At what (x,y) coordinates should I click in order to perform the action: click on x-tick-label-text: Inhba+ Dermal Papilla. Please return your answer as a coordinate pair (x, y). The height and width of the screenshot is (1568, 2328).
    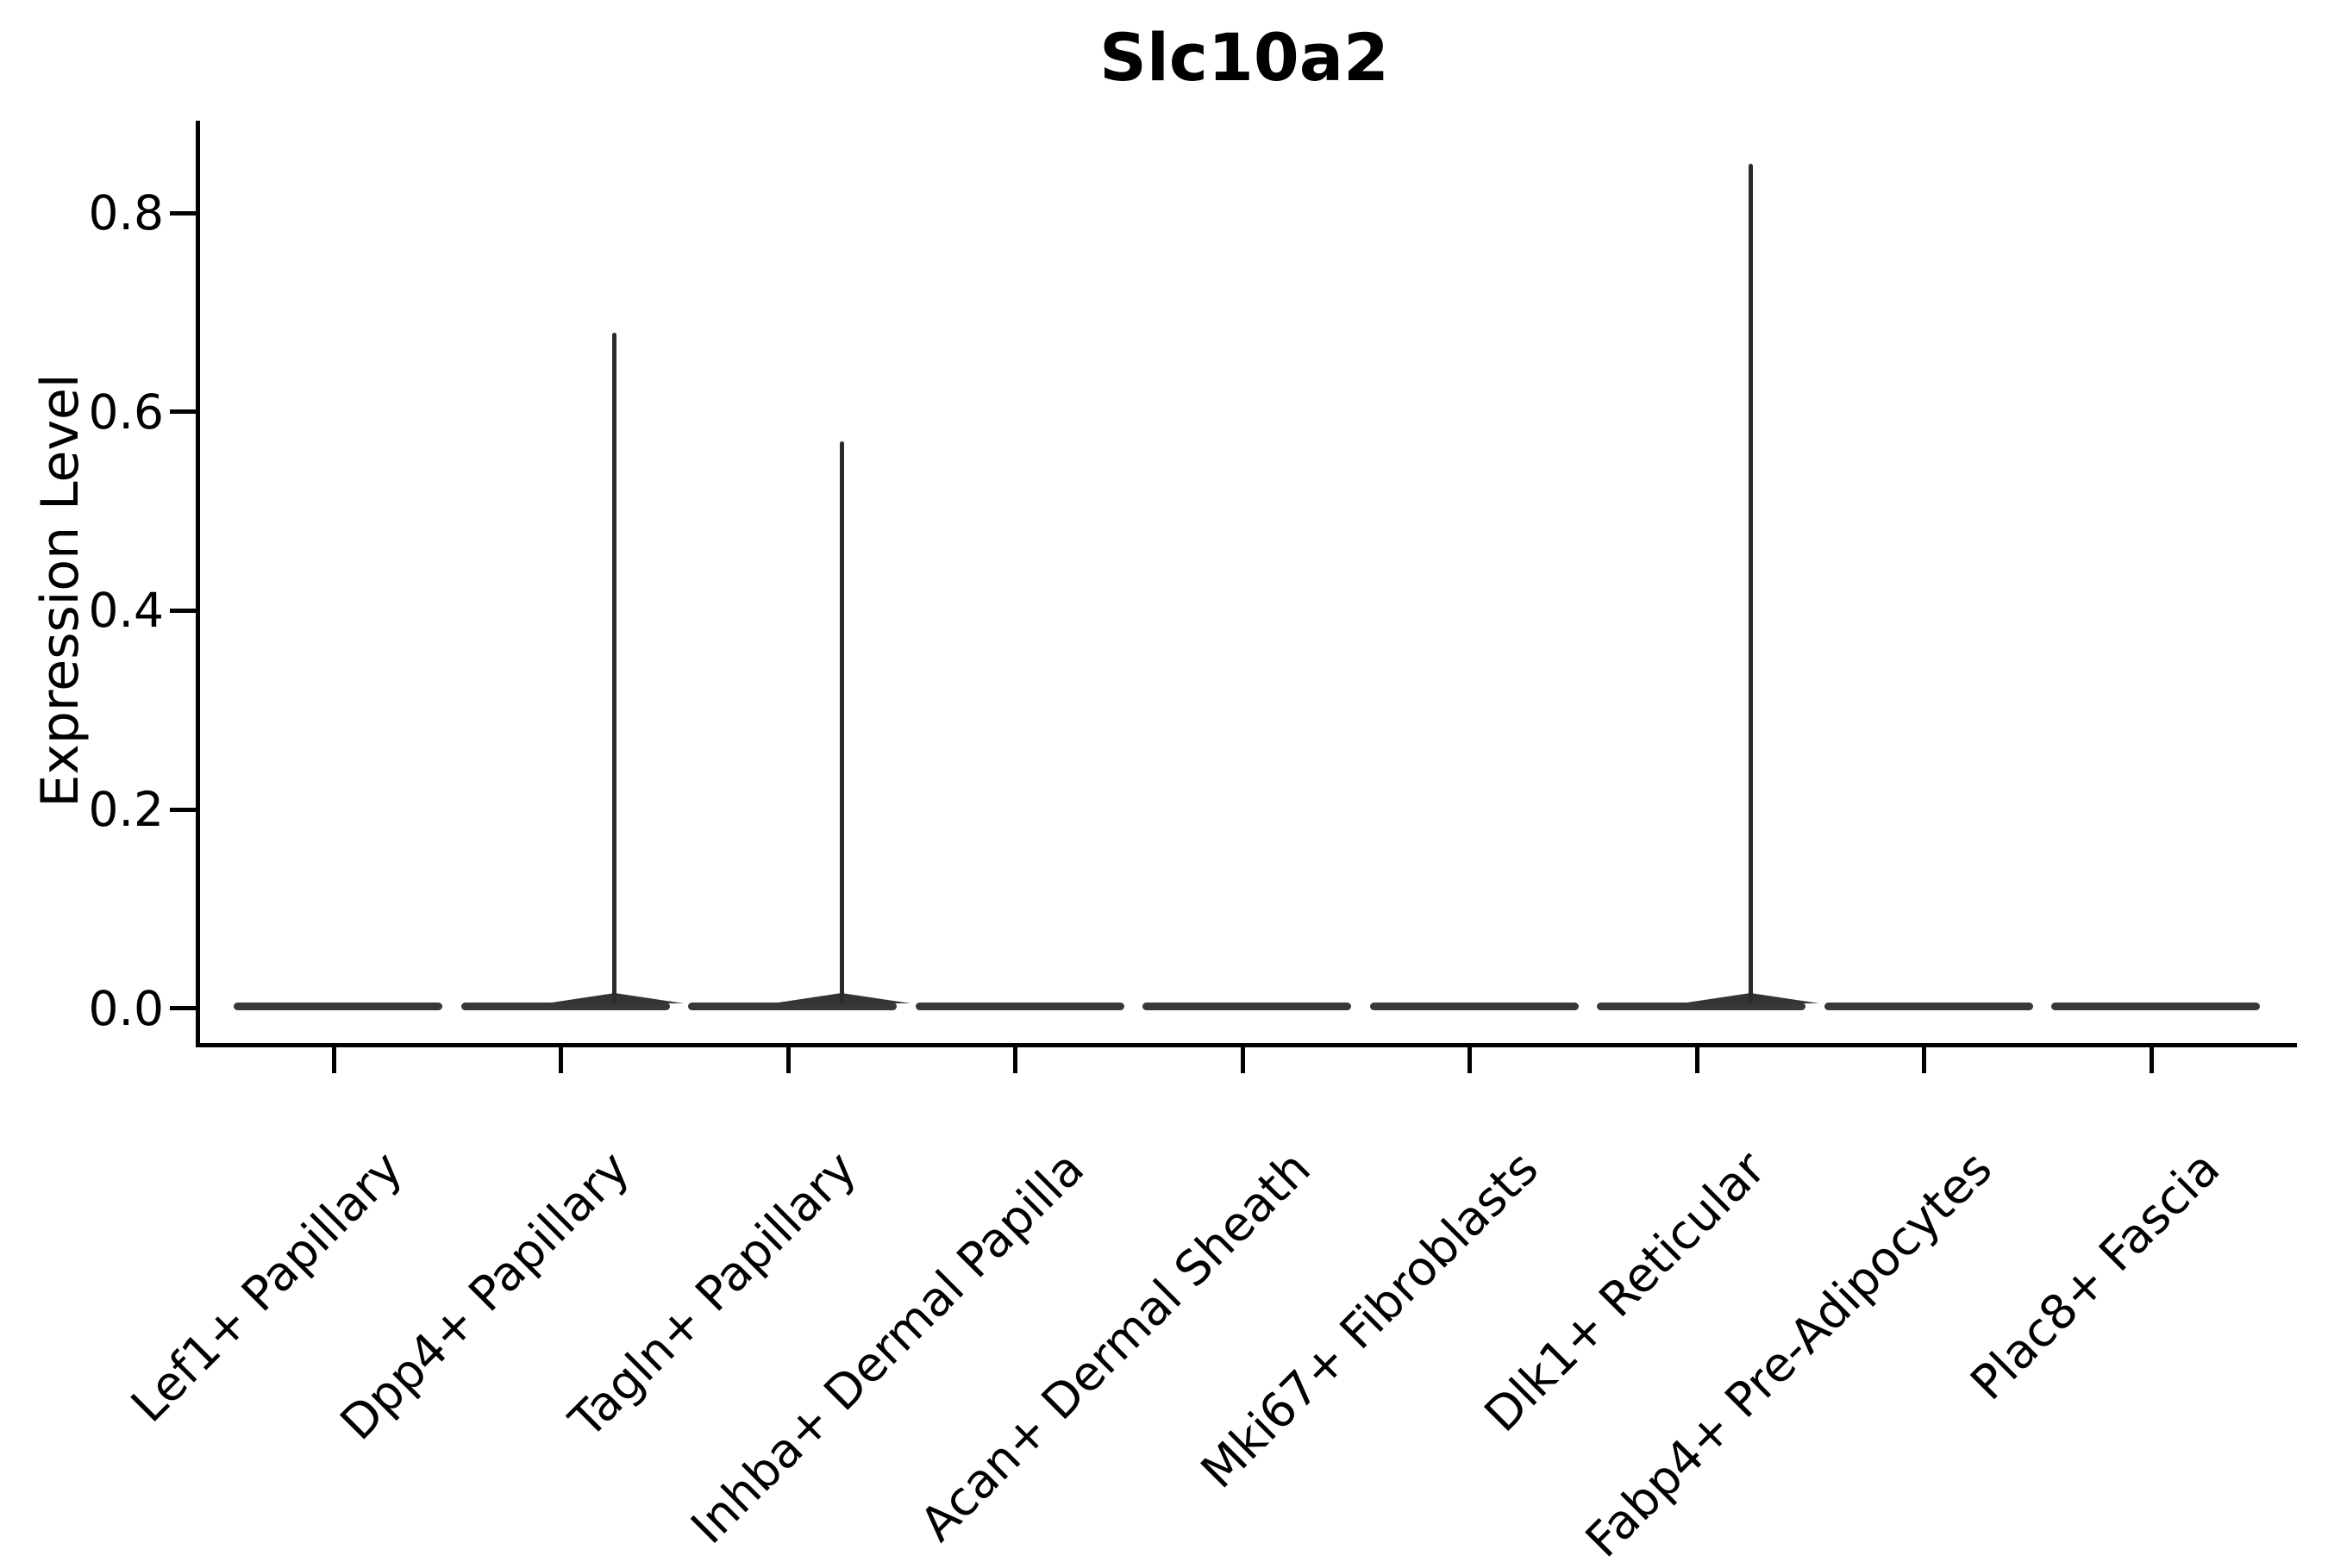
    Looking at the image, I should click on (887, 1347).